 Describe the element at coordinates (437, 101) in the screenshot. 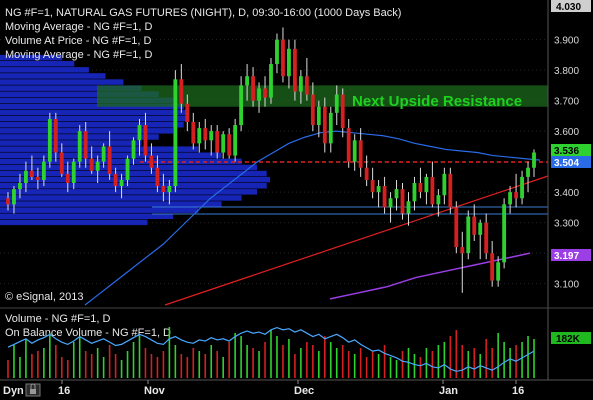

I see `resistance-annotation: Next Upside Resistance` at that location.